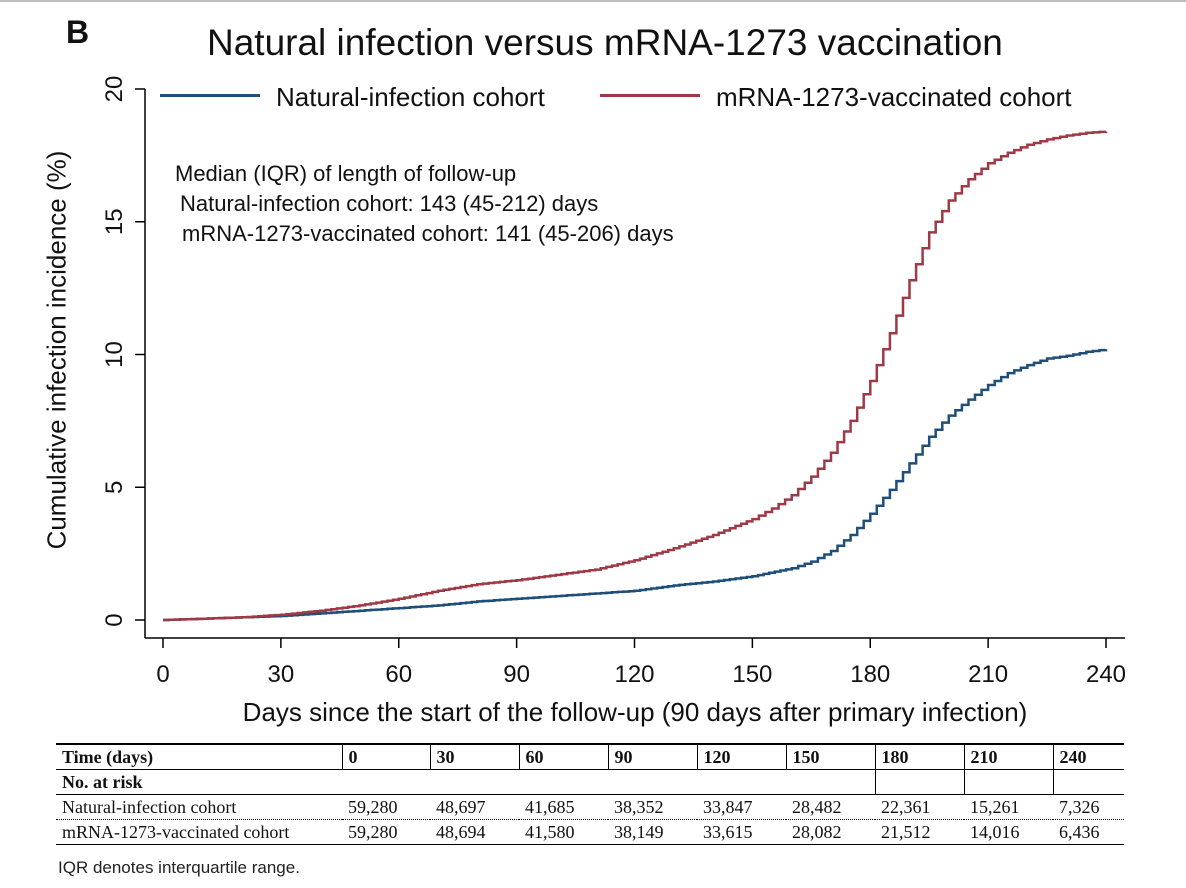 The image size is (1186, 888). Describe the element at coordinates (870, 674) in the screenshot. I see `x-tick-label: 180` at that location.